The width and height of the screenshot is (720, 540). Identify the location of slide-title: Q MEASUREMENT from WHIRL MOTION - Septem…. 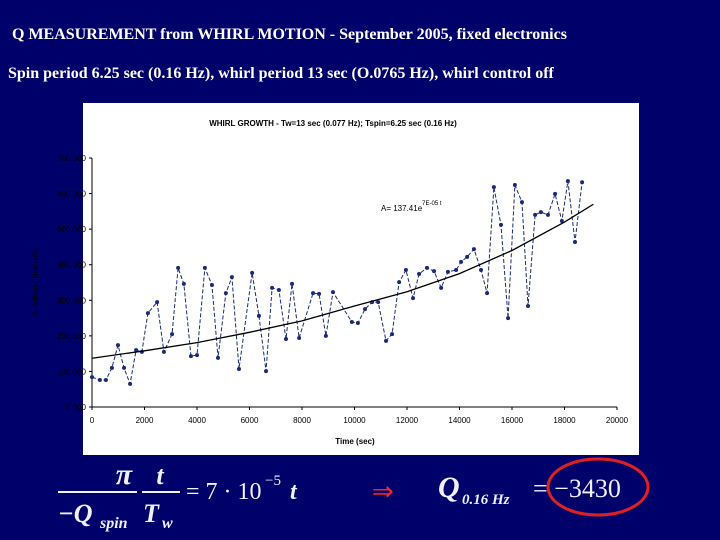
(289, 34).